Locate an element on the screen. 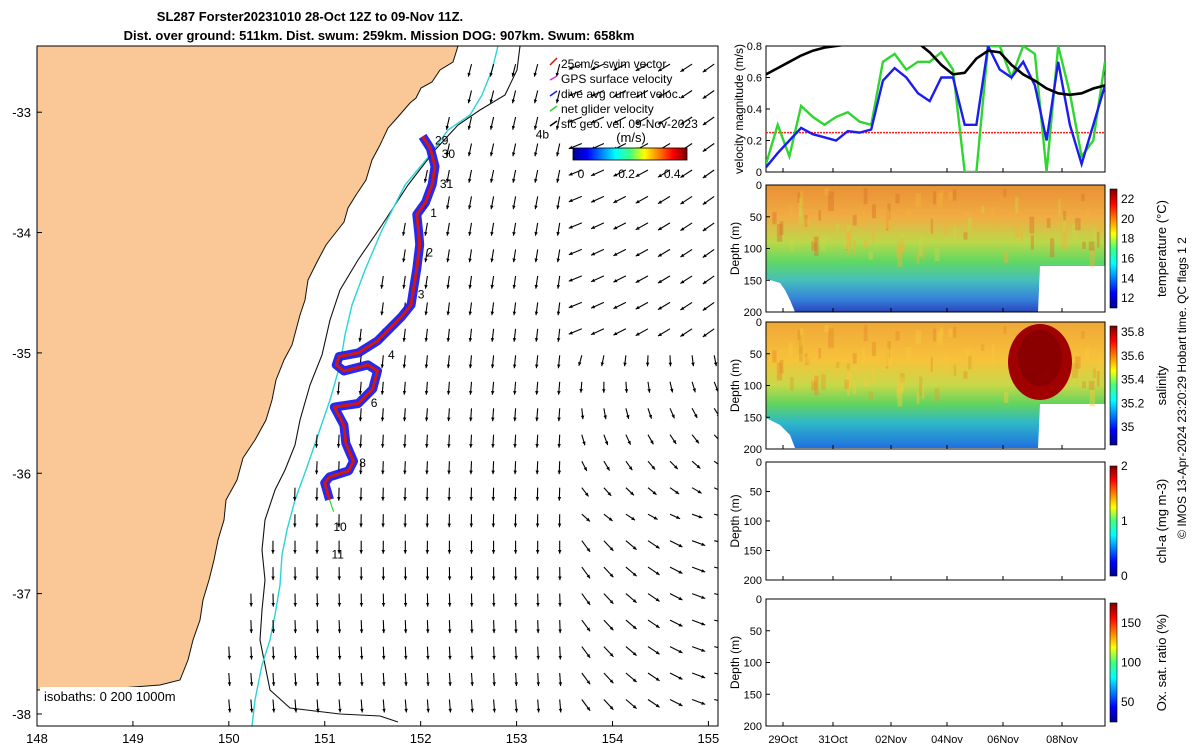  colorbar-tick-label: 0 is located at coordinates (1124, 576).